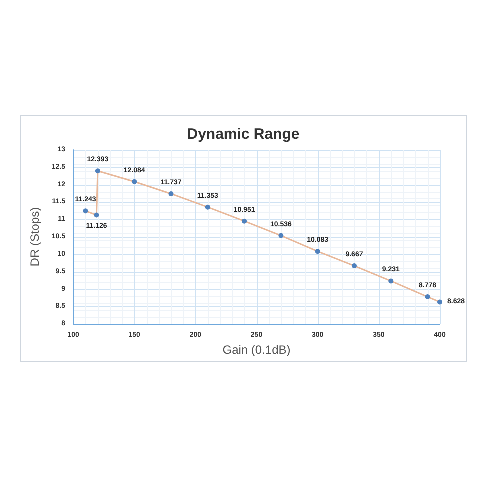 The height and width of the screenshot is (480, 480). Describe the element at coordinates (243, 134) in the screenshot. I see `chart-title: Dynamic Range` at that location.